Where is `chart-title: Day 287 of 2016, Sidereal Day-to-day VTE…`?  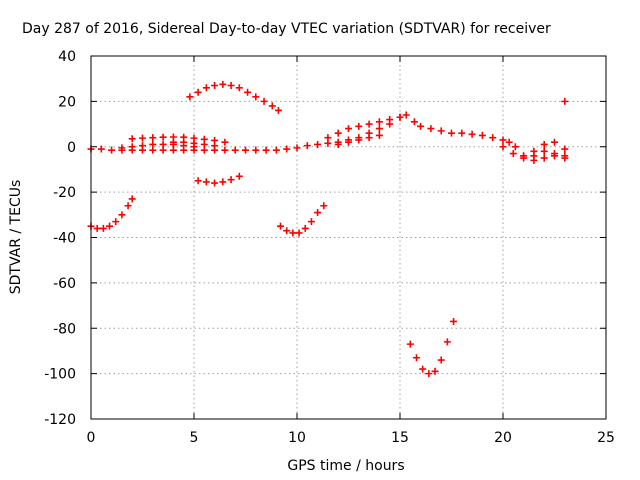 chart-title: Day 287 of 2016, Sidereal Day-to-day VTE… is located at coordinates (286, 29).